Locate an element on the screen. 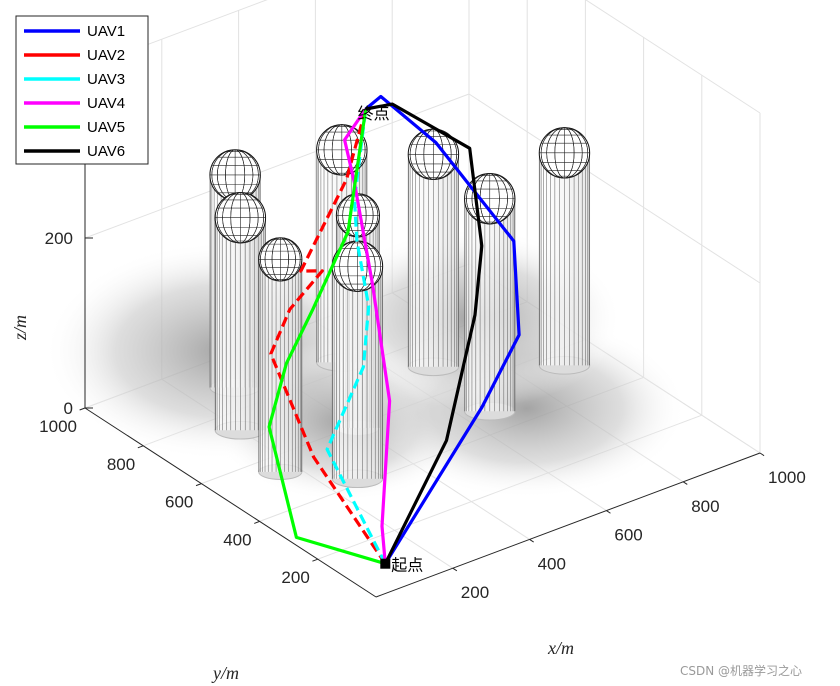  legend-label-uav1: UAV1 is located at coordinates (106, 31).